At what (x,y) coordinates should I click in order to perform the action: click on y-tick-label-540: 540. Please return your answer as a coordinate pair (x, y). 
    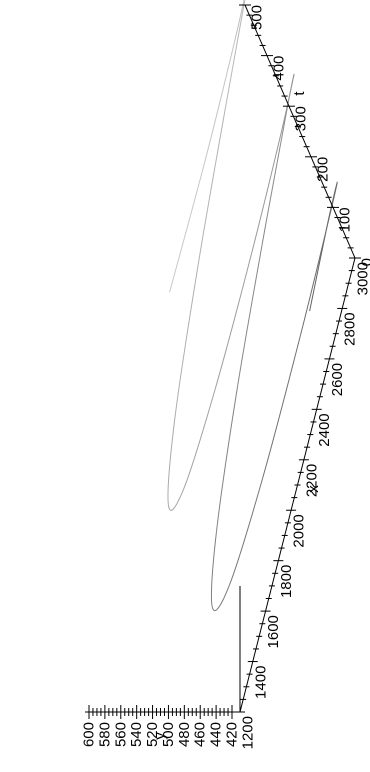
    Looking at the image, I should click on (136, 734).